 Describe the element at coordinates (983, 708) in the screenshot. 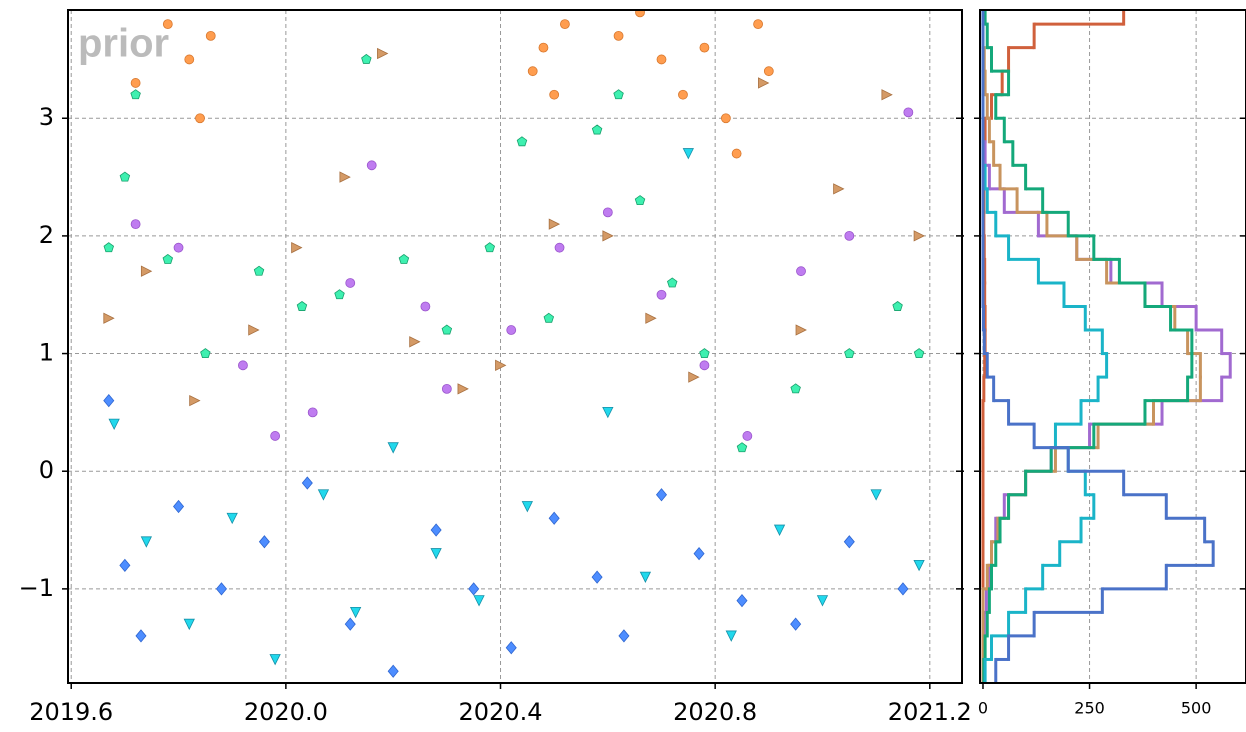

I see `x-tick-label: 0` at that location.